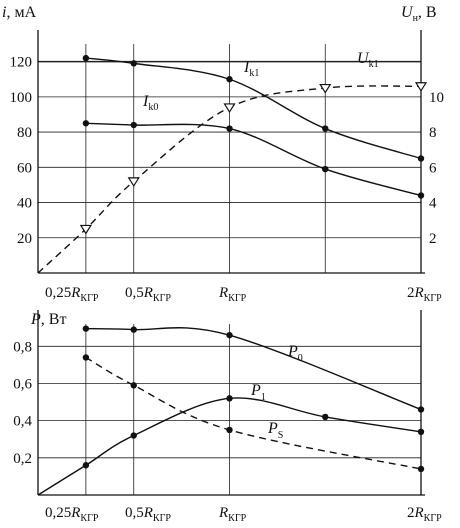  I want to click on top-y-axis-unit: , мА, so click(21, 12).